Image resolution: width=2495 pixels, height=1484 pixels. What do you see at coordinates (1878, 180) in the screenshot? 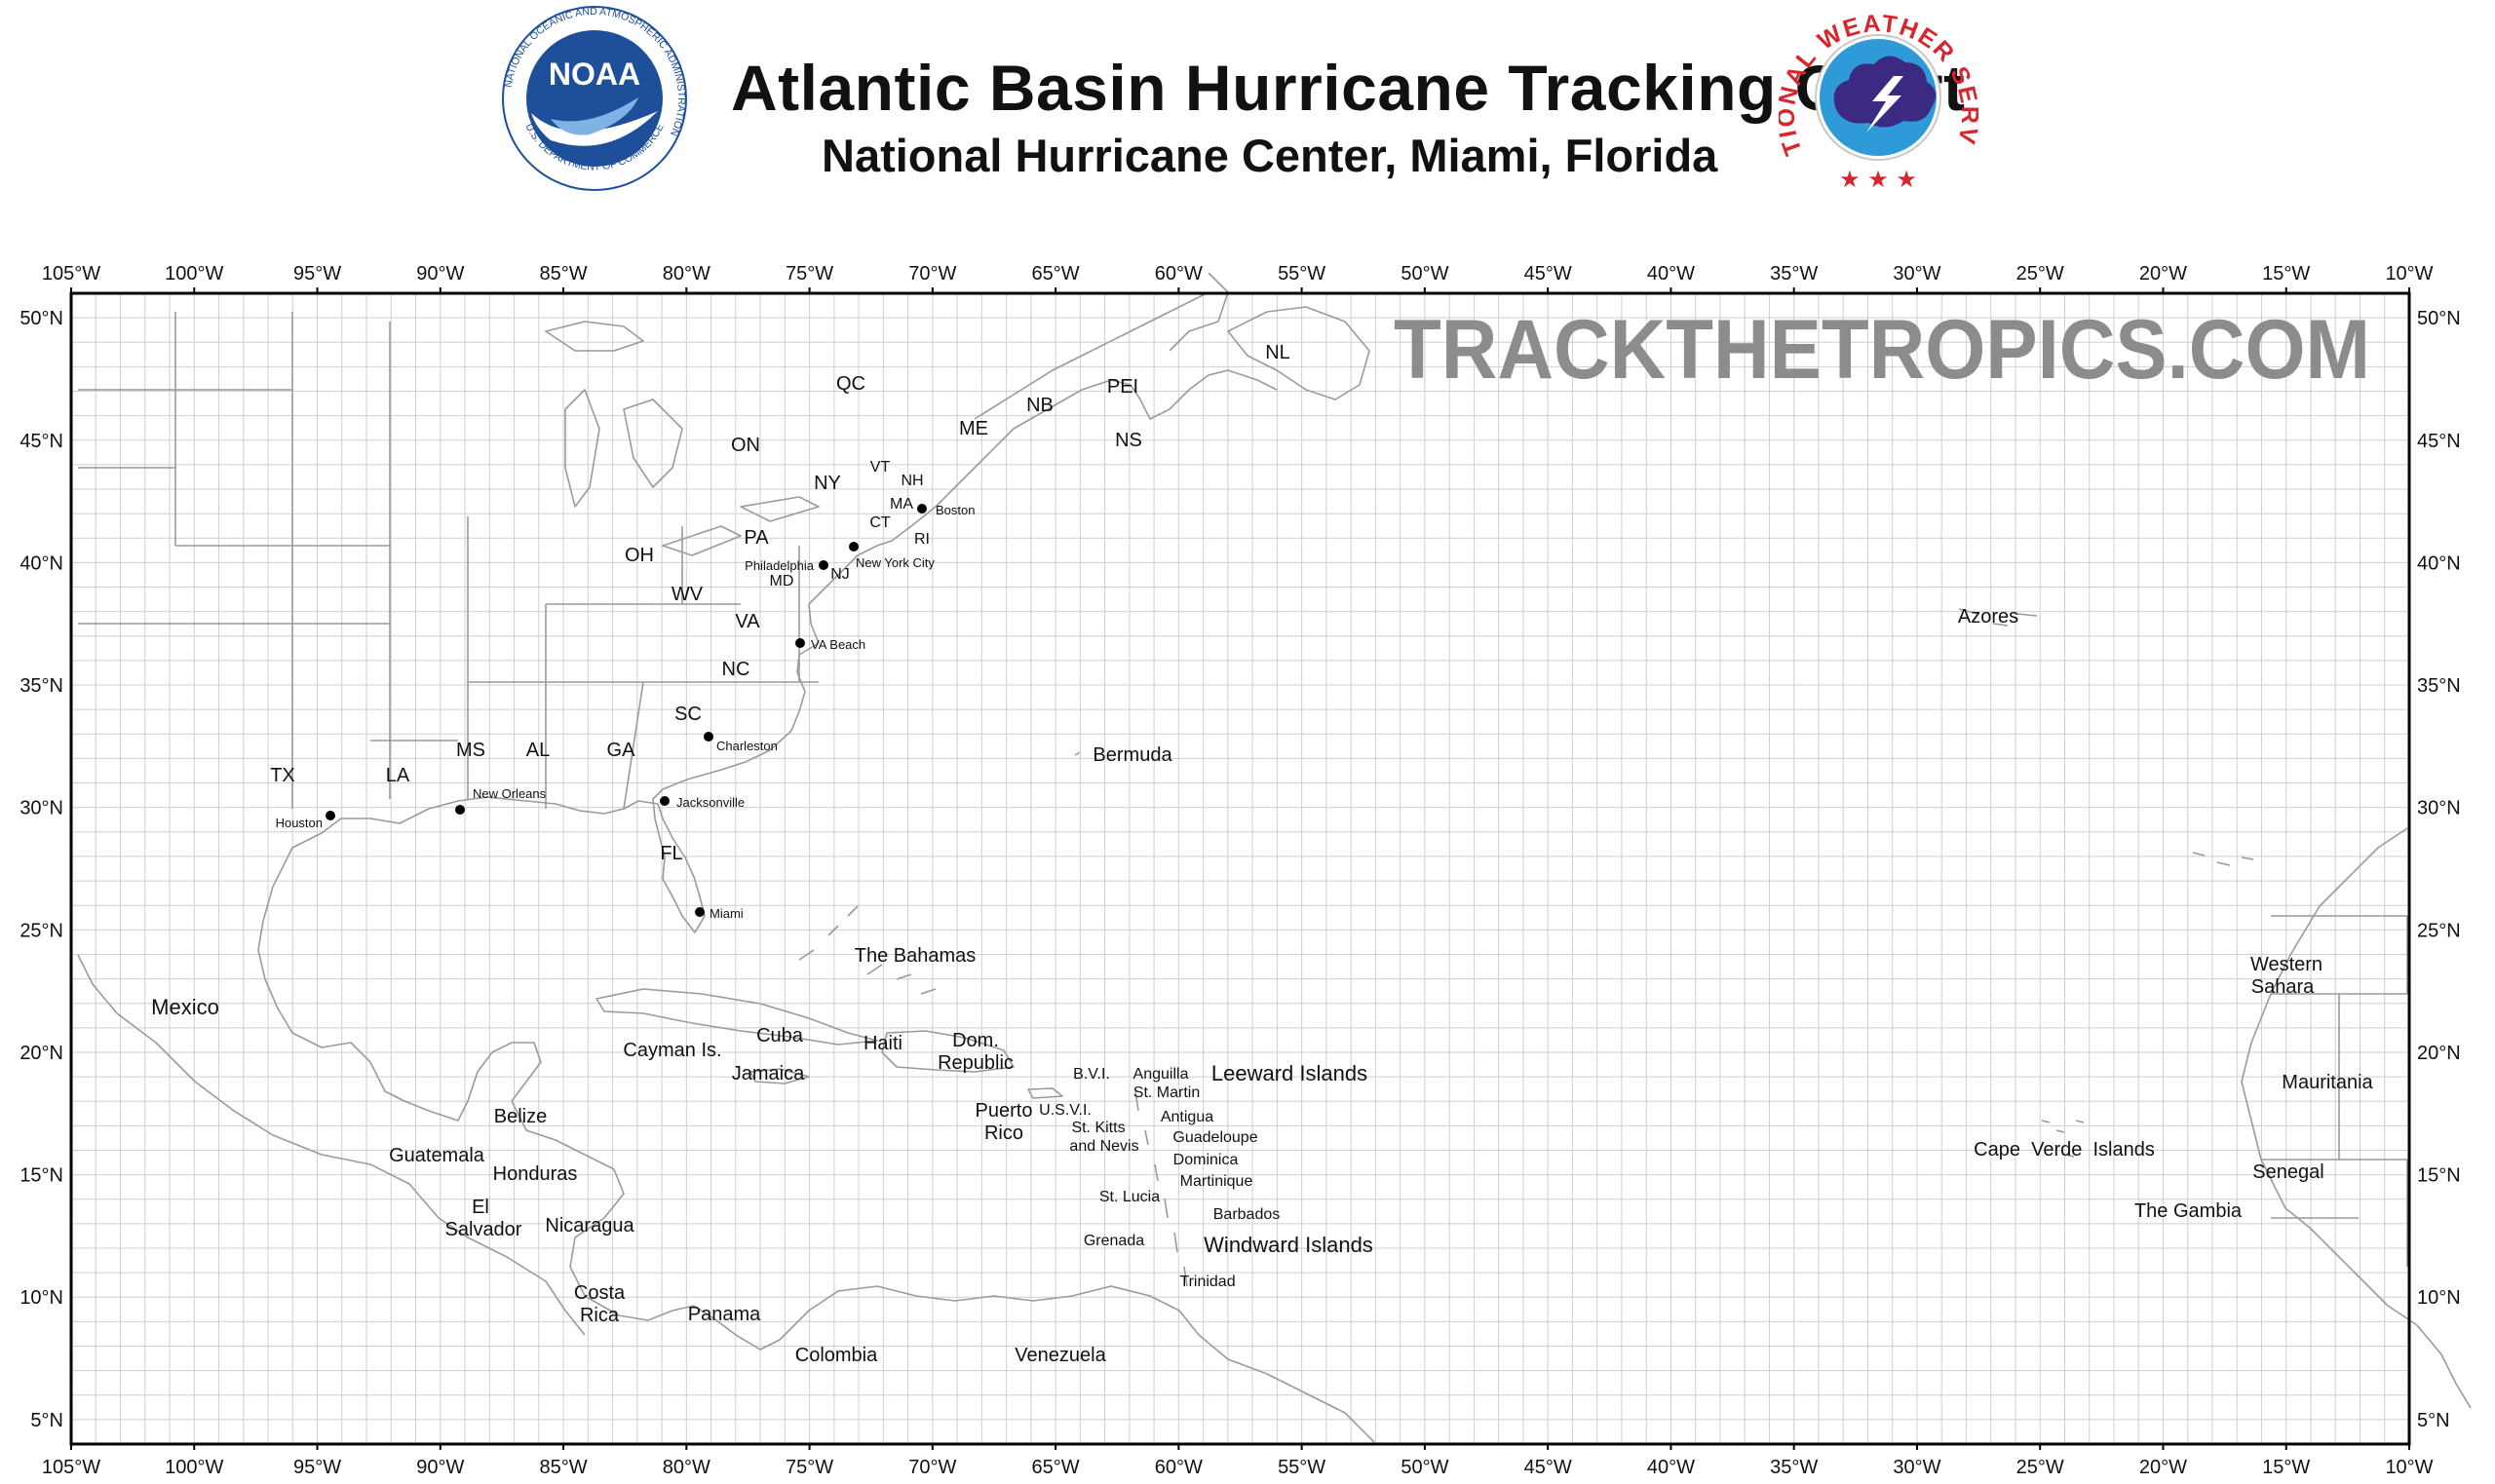
I see `nws-stars-icon: ★ ★ ★` at bounding box center [1878, 180].